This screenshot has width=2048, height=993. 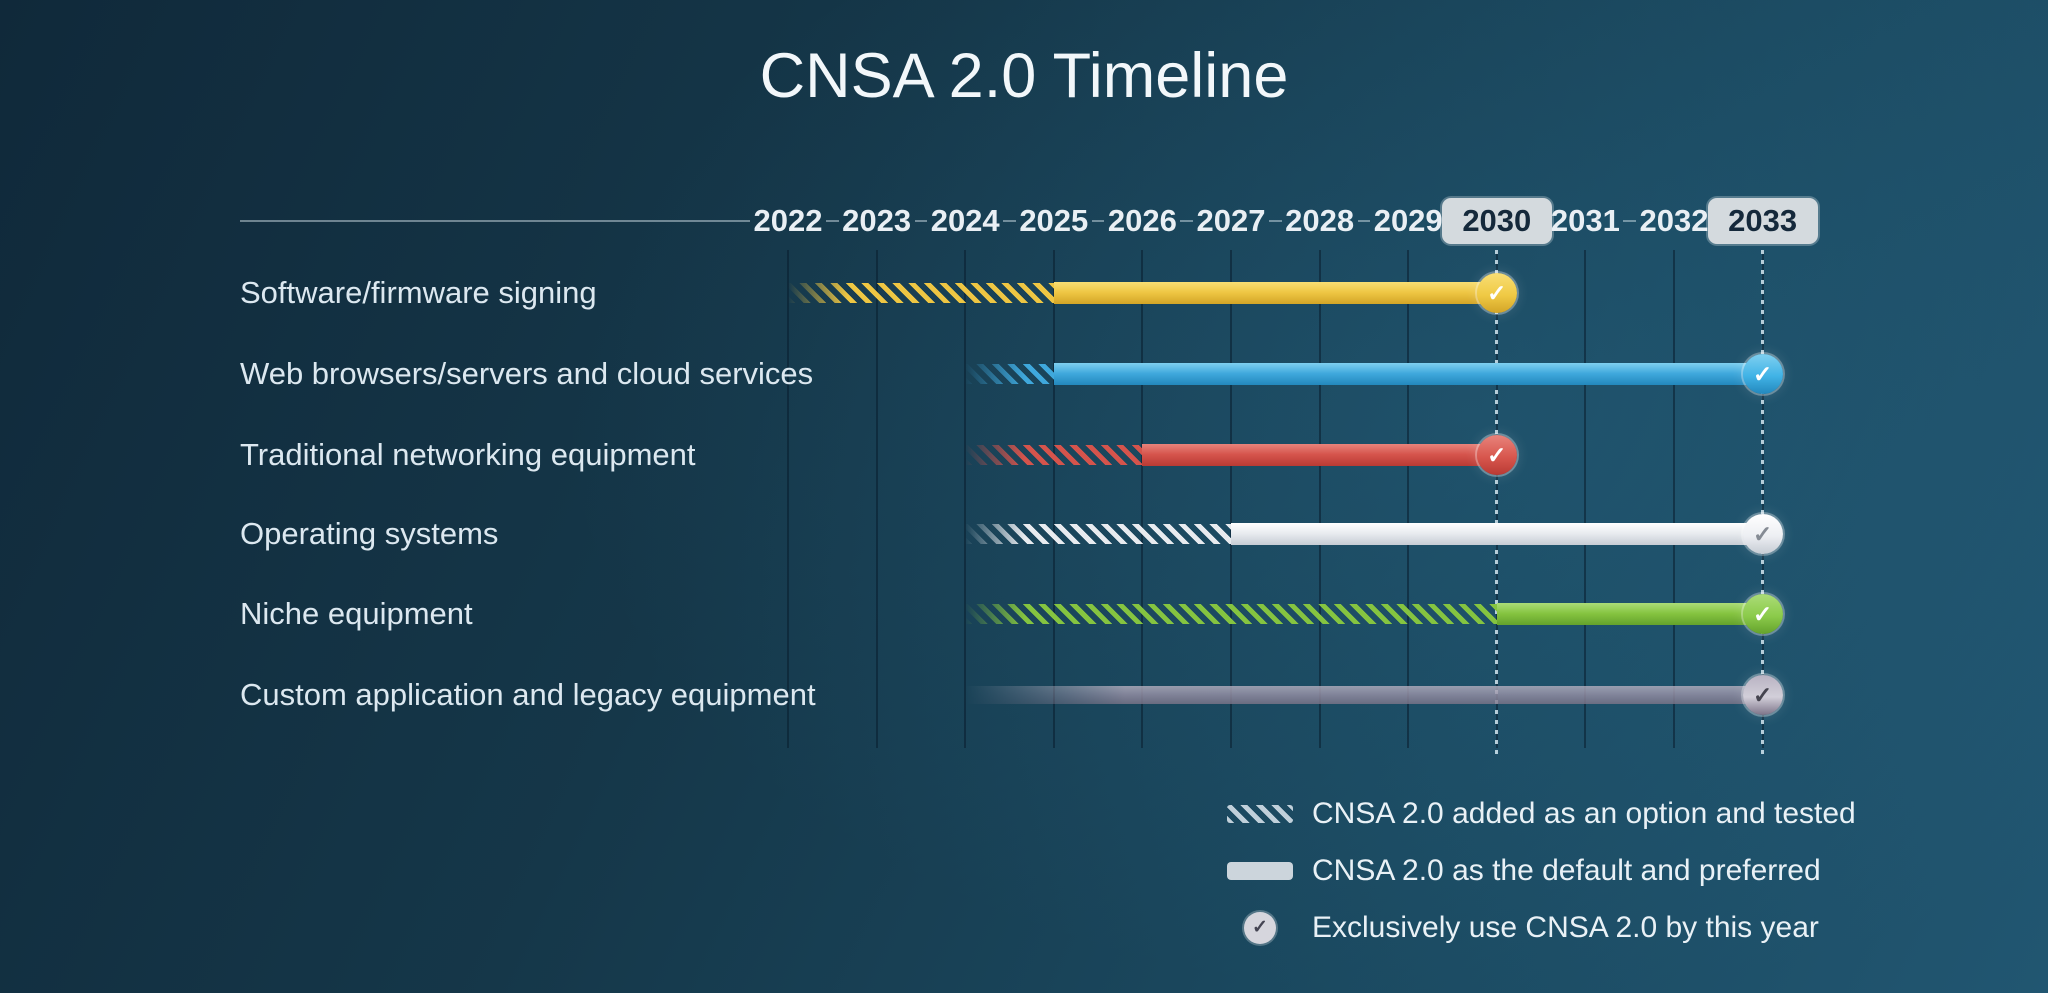 I want to click on year-label-2033: 2033, so click(x=1762, y=221).